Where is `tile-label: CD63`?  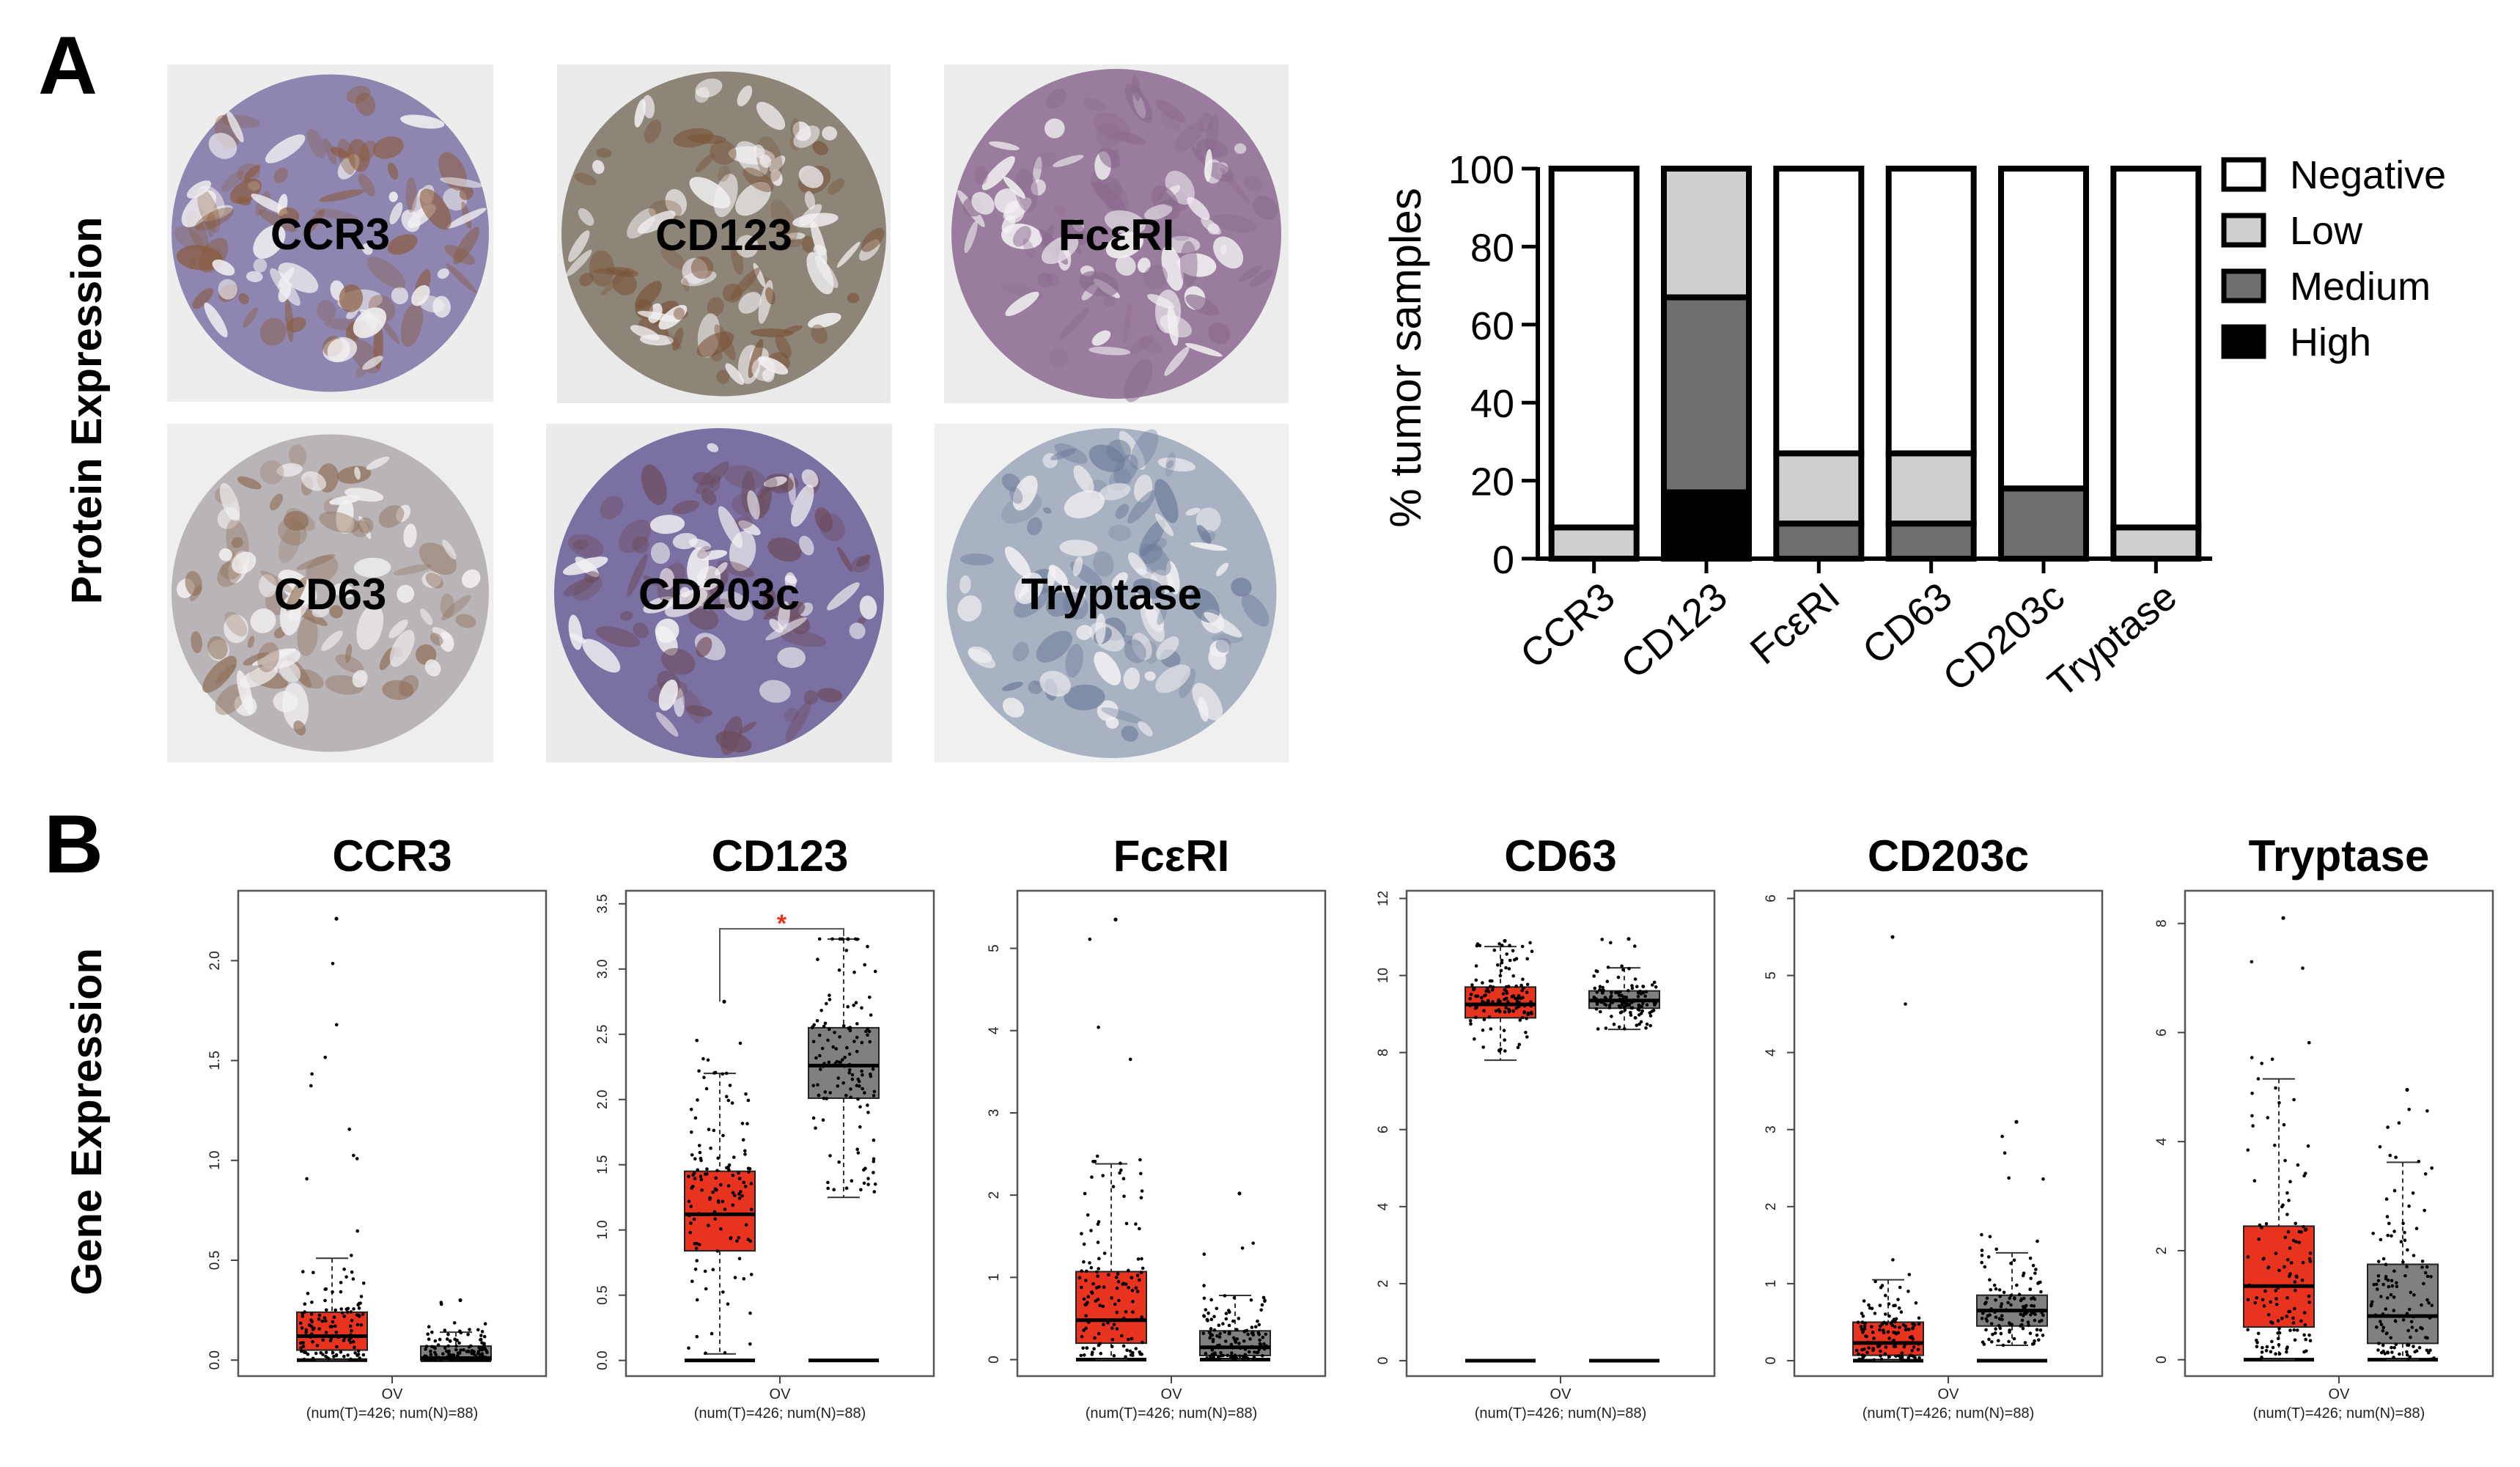 tile-label: CD63 is located at coordinates (330, 594).